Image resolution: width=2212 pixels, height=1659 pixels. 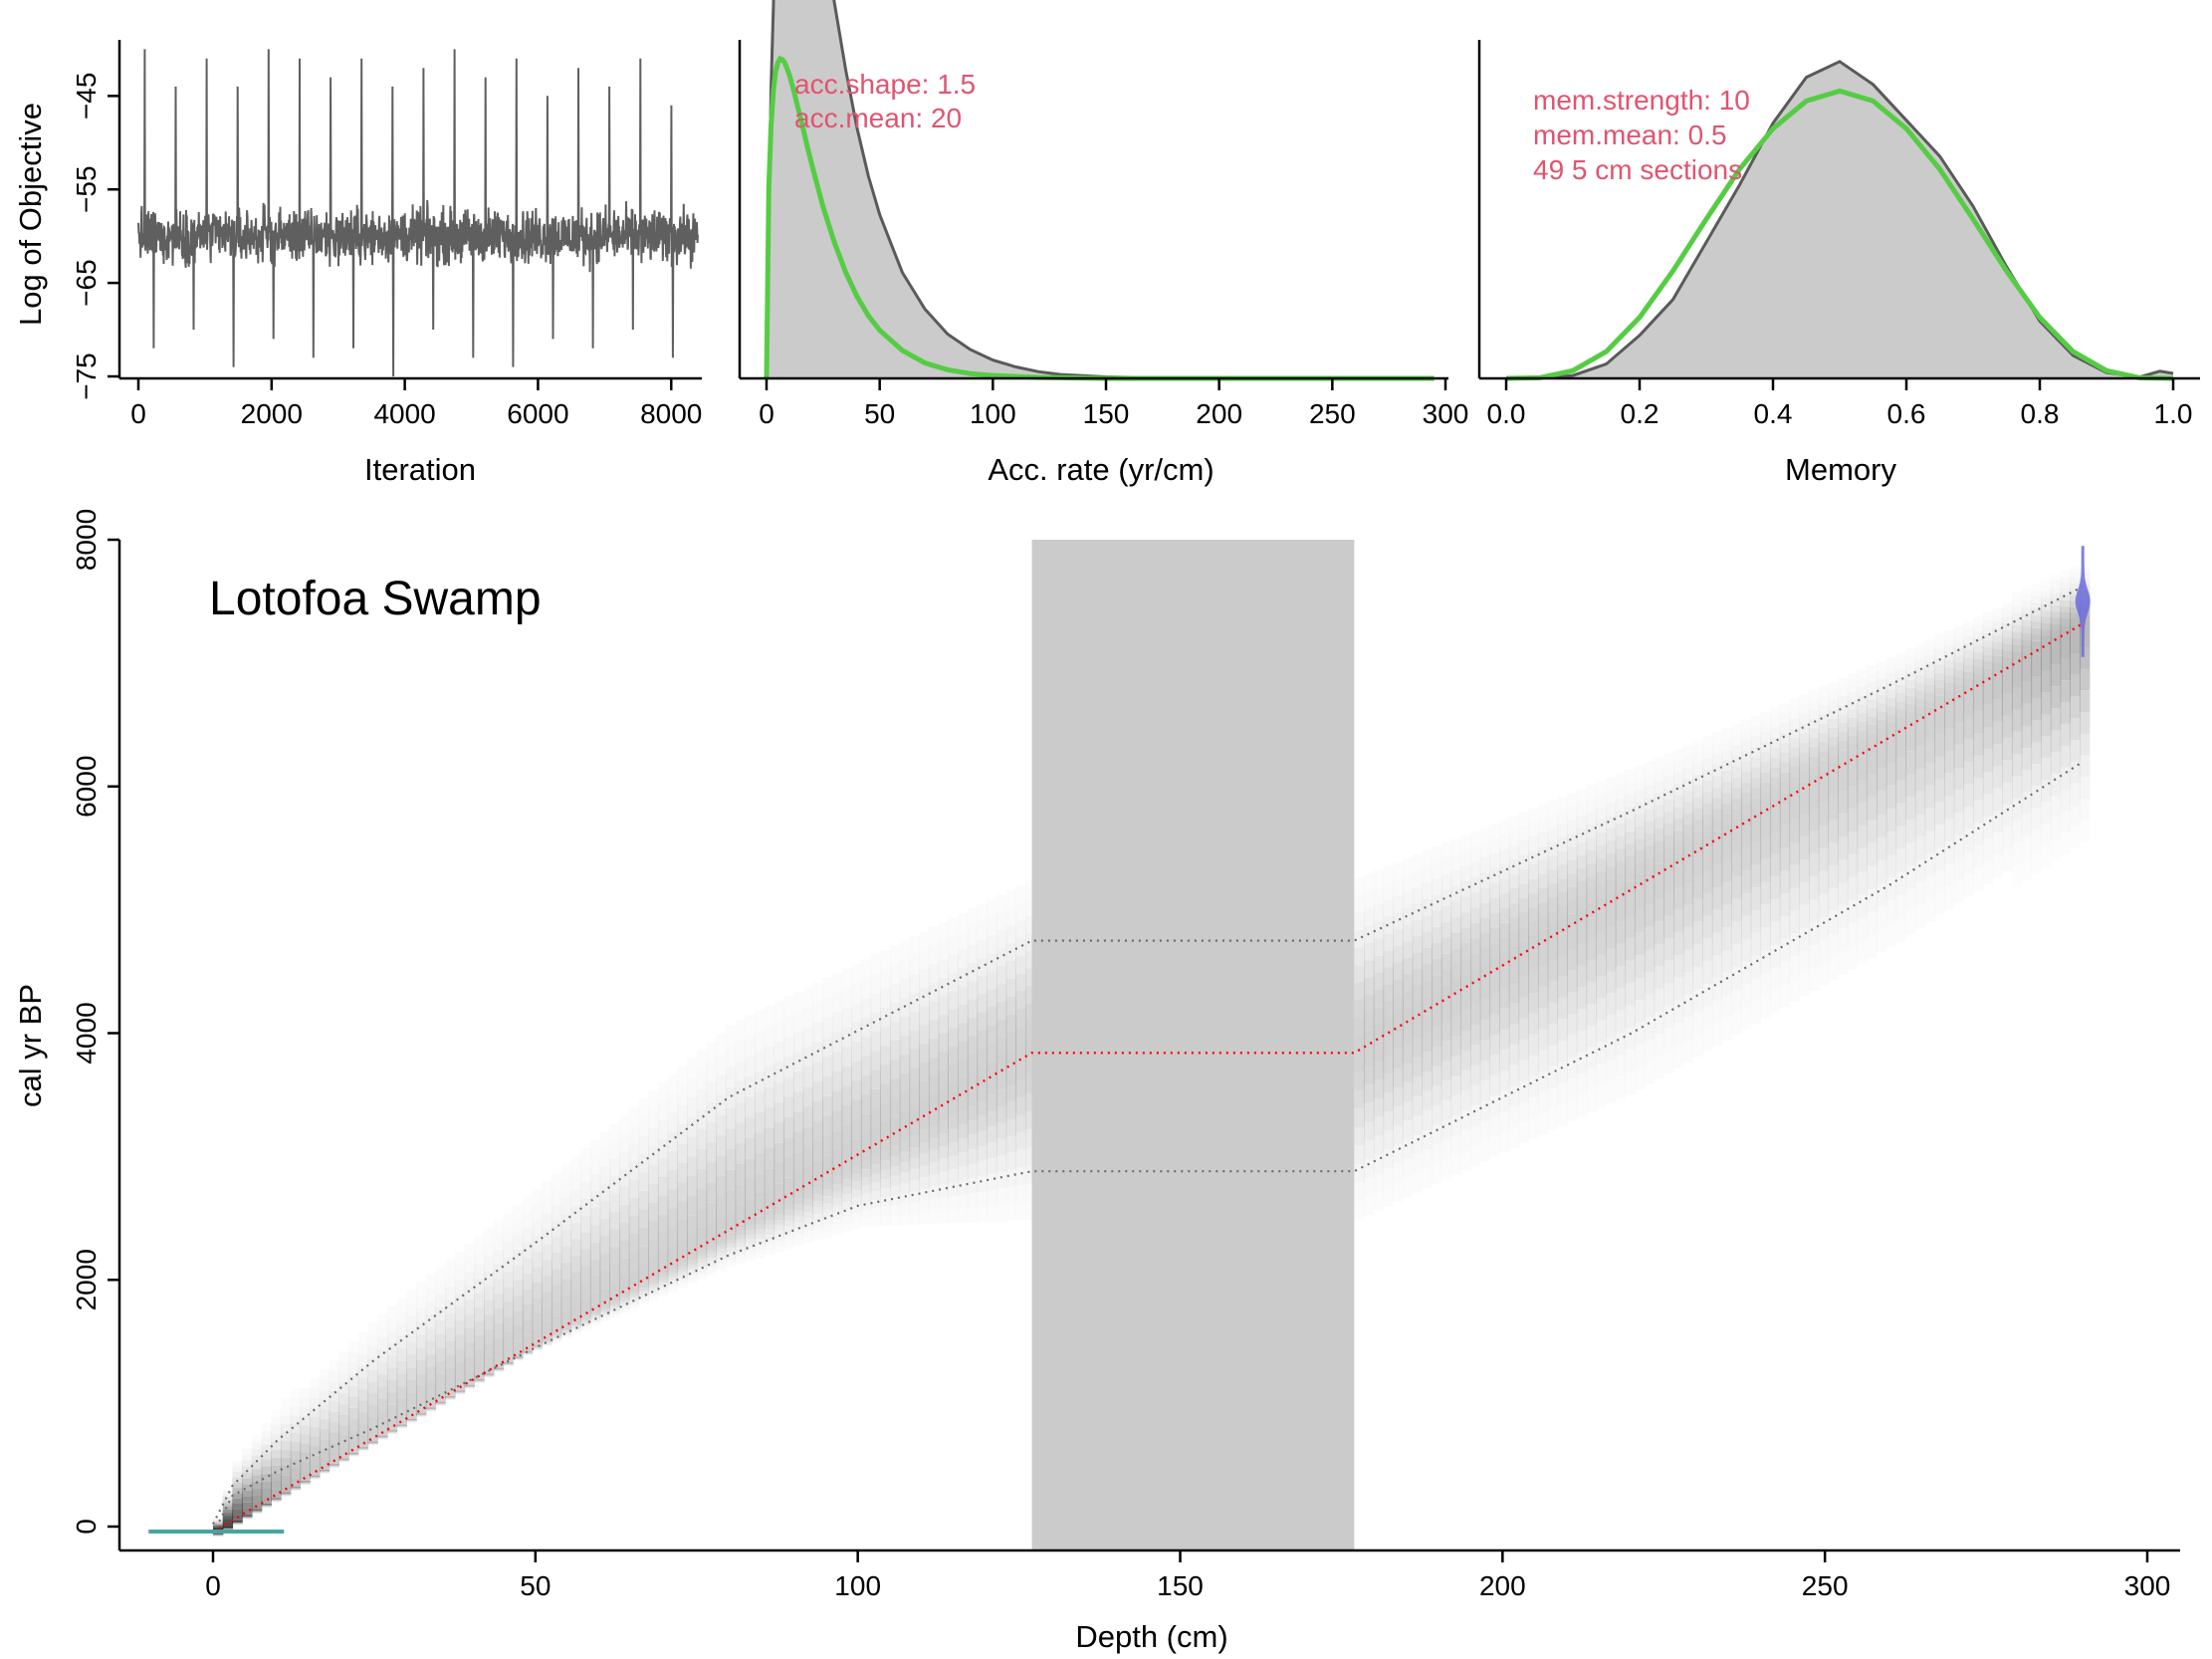 I want to click on x-tick-label: 0.4, so click(x=1773, y=413).